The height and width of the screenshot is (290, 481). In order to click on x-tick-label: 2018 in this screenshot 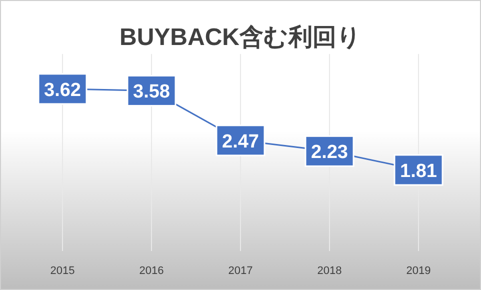, I will do `click(329, 271)`.